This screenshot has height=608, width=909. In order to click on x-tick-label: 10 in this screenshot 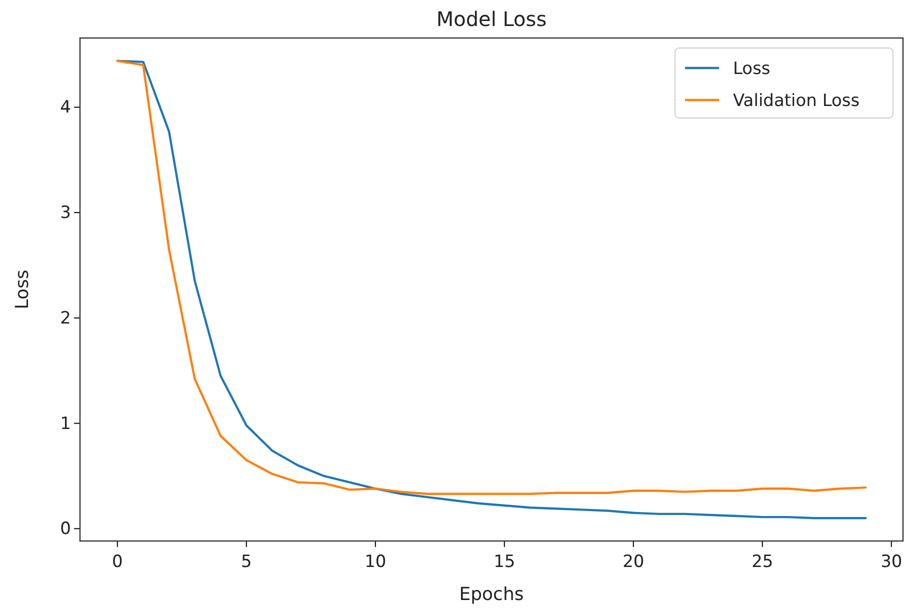, I will do `click(375, 562)`.